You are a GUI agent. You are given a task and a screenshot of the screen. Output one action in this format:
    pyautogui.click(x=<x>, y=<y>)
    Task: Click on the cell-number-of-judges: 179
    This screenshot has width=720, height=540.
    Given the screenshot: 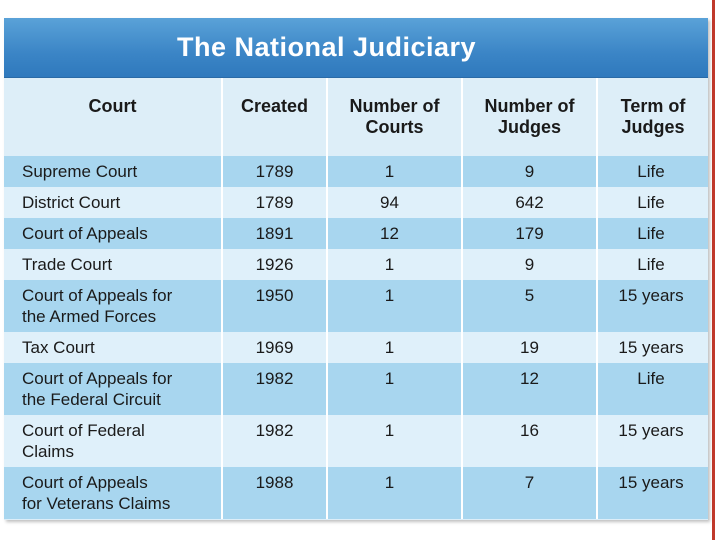 What is the action you would take?
    pyautogui.click(x=529, y=233)
    